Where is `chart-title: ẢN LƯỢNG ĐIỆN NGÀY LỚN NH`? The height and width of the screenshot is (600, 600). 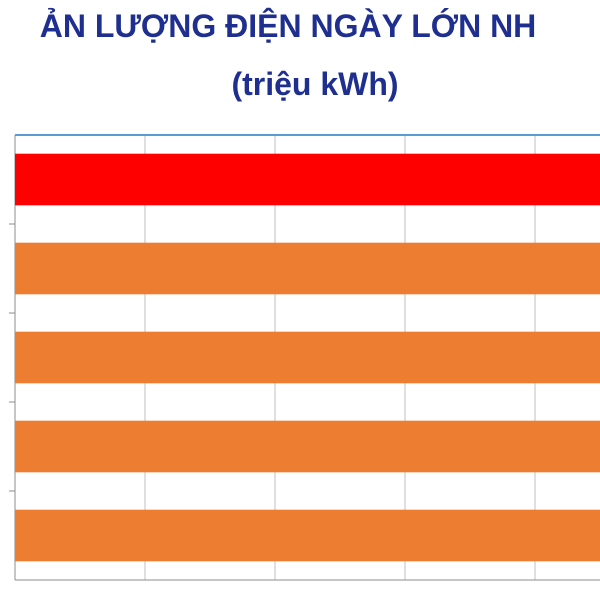 chart-title: ẢN LƯỢNG ĐIỆN NGÀY LỚN NH is located at coordinates (288, 26).